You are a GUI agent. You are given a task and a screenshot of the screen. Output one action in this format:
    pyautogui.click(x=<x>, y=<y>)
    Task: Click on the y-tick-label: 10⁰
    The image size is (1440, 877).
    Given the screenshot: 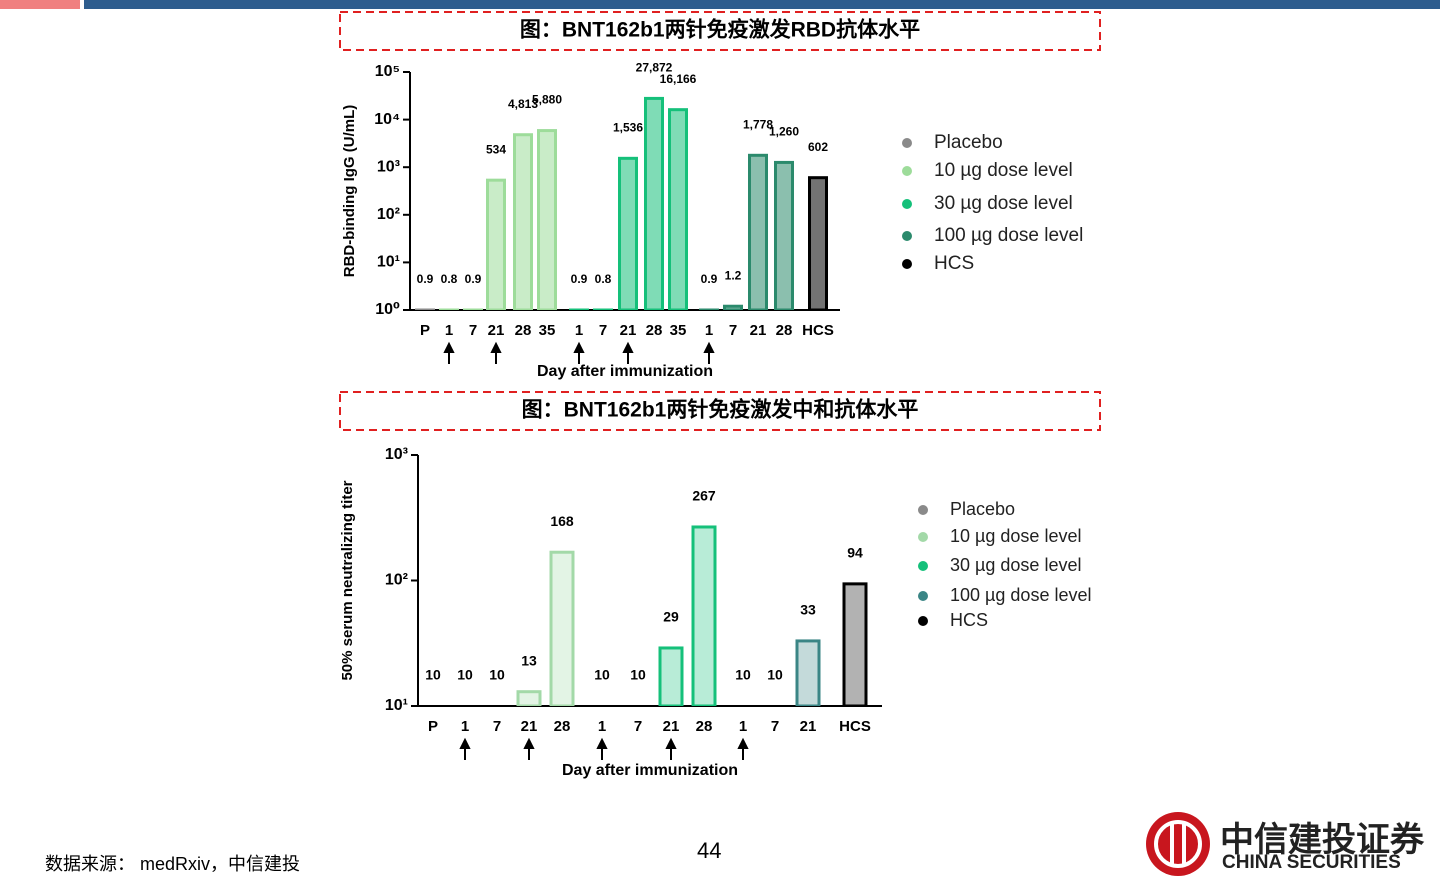 What is the action you would take?
    pyautogui.click(x=387, y=309)
    